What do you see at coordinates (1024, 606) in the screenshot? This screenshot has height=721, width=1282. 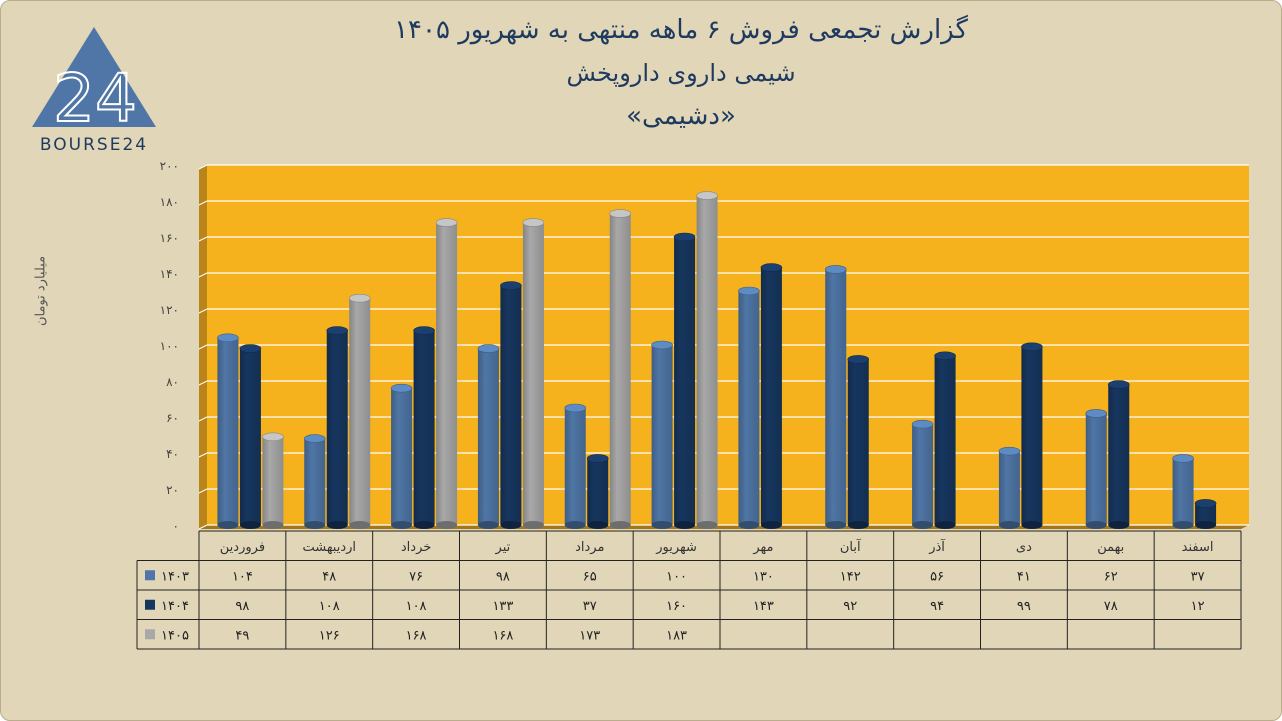 I see `data-label: ۹۹` at bounding box center [1024, 606].